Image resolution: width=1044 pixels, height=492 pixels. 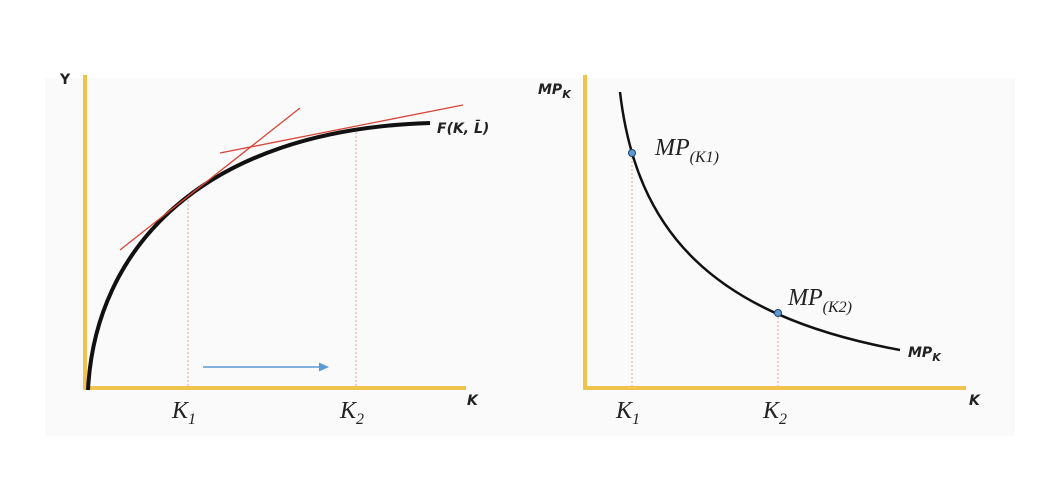 I want to click on y-axis-label: MPK, so click(x=555, y=91).